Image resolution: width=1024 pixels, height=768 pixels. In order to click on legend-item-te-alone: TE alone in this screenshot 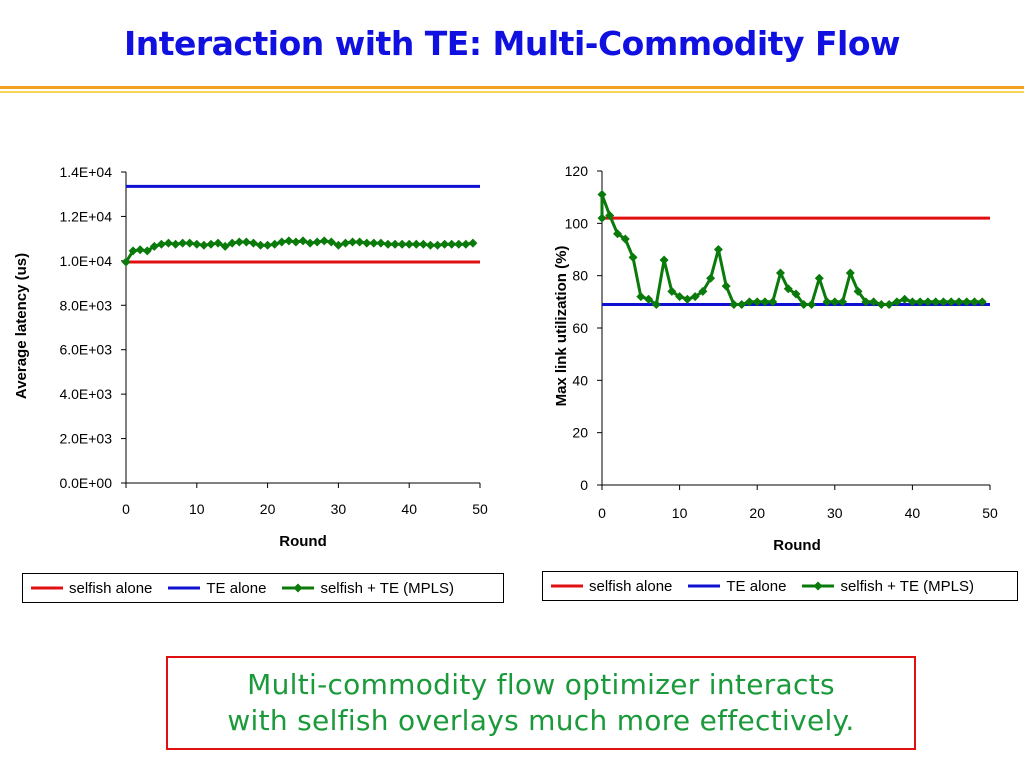, I will do `click(217, 588)`.